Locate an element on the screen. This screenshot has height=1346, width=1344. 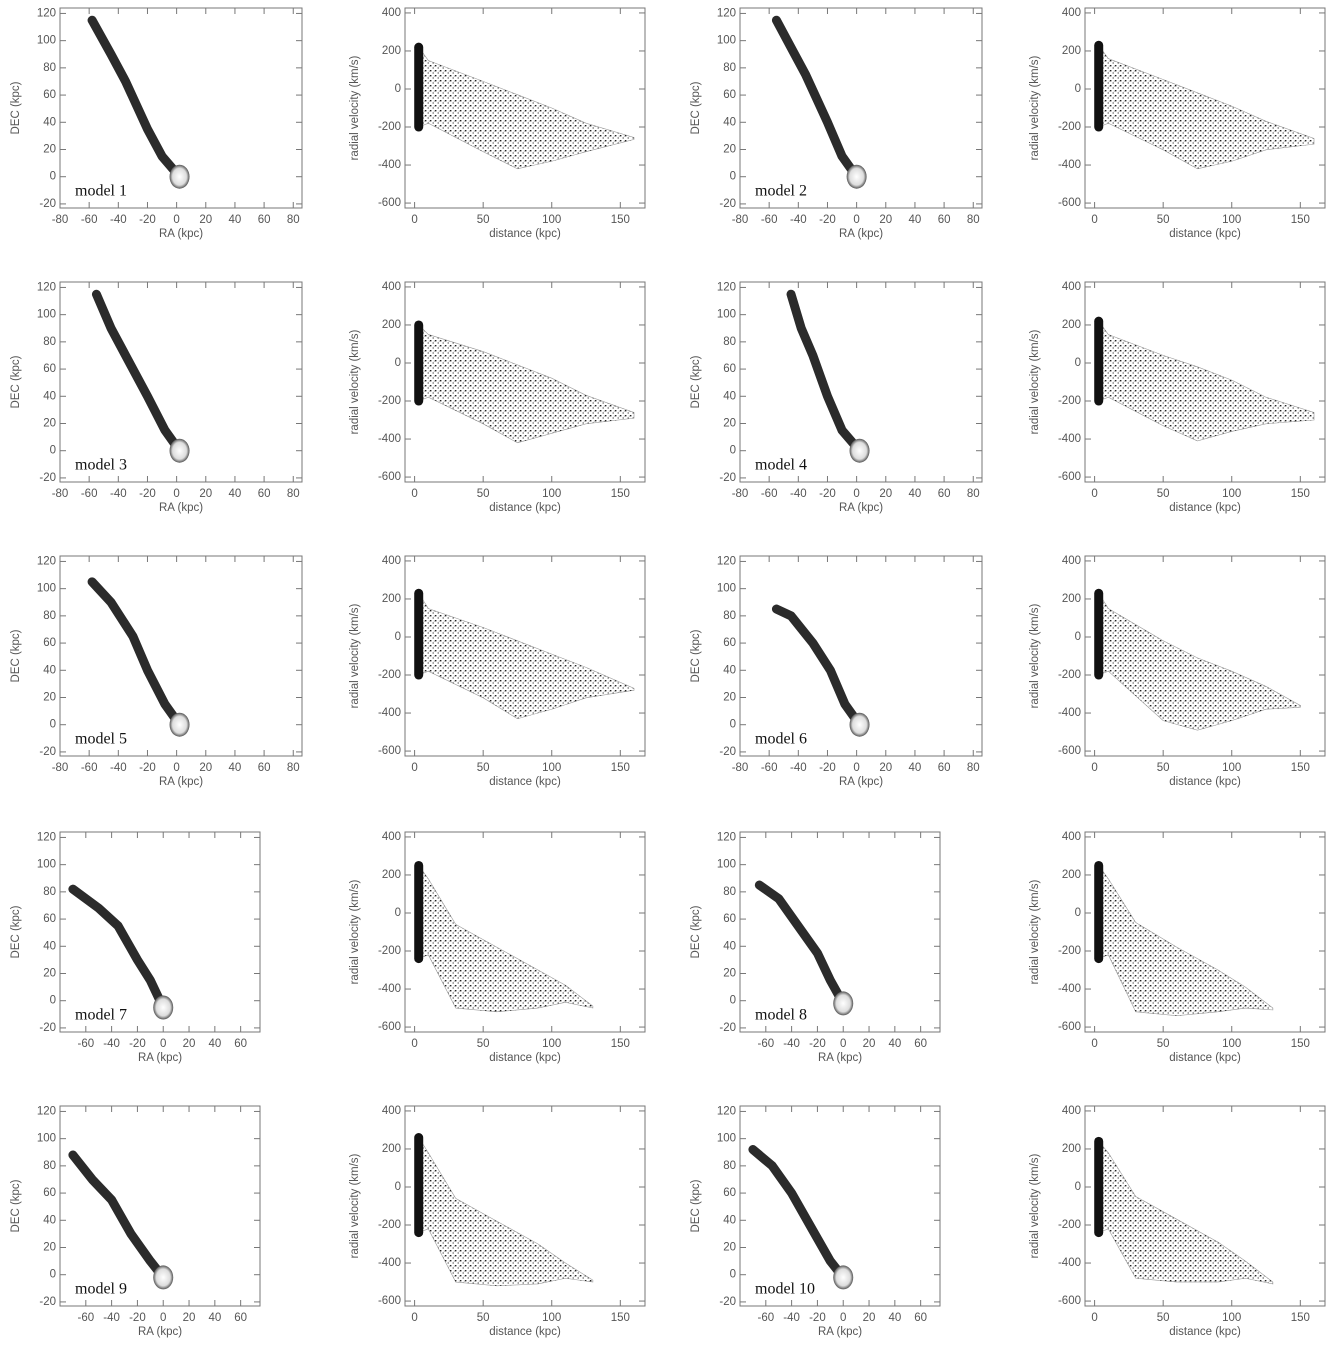
model-label: model 1 is located at coordinates (101, 191).